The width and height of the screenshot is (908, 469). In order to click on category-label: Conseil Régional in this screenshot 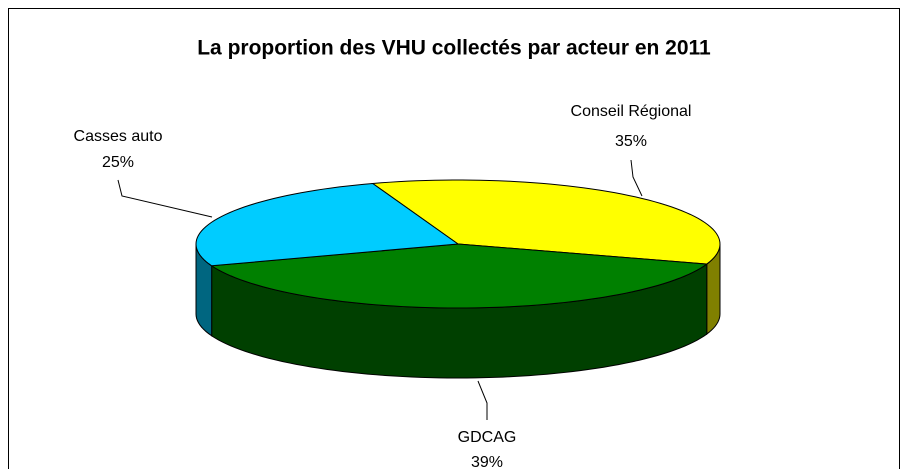, I will do `click(631, 111)`.